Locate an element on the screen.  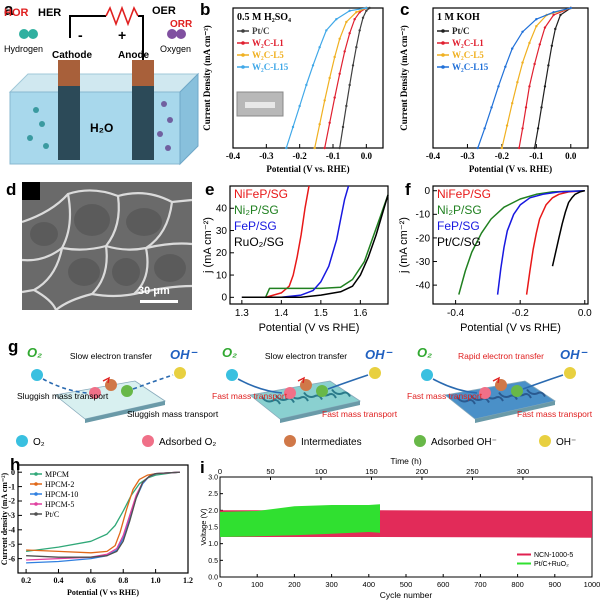
oh-molecule-icon is located at coordinates (375, 373).